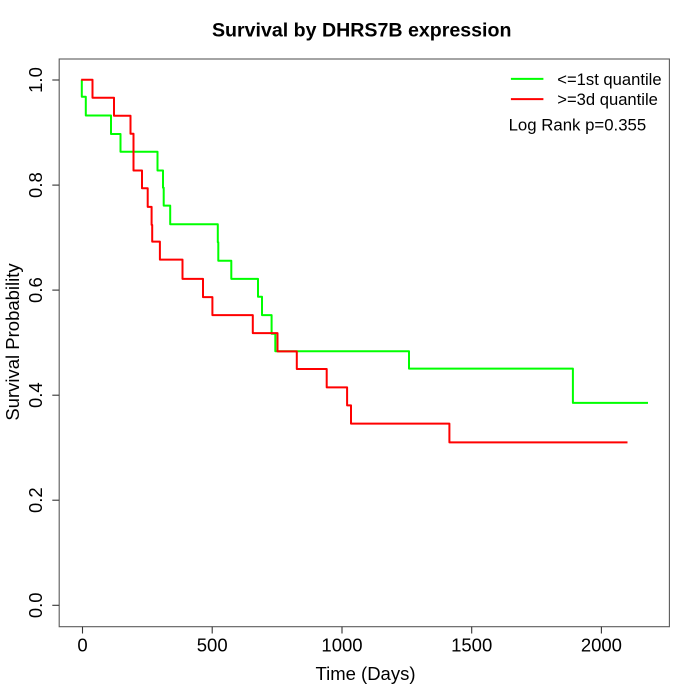 This screenshot has height=700, width=700. Describe the element at coordinates (35, 500) in the screenshot. I see `svg-text: 0.2` at that location.